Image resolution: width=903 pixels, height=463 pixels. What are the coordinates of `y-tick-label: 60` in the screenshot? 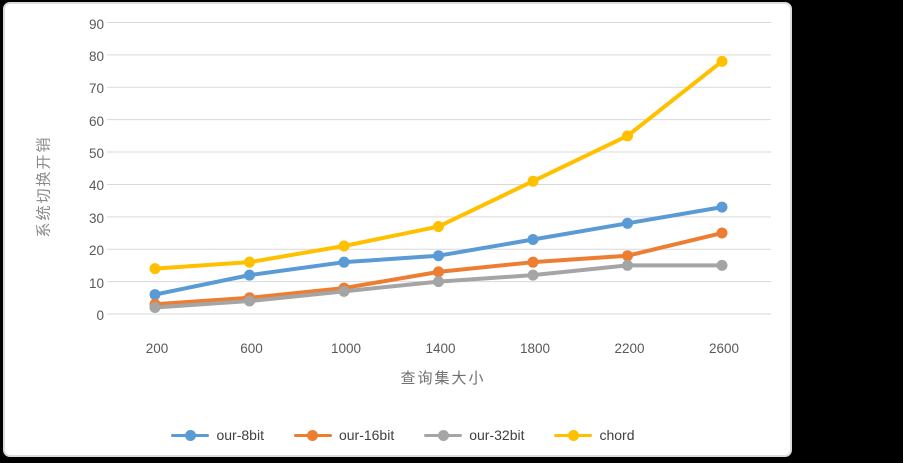 It's located at (96, 121).